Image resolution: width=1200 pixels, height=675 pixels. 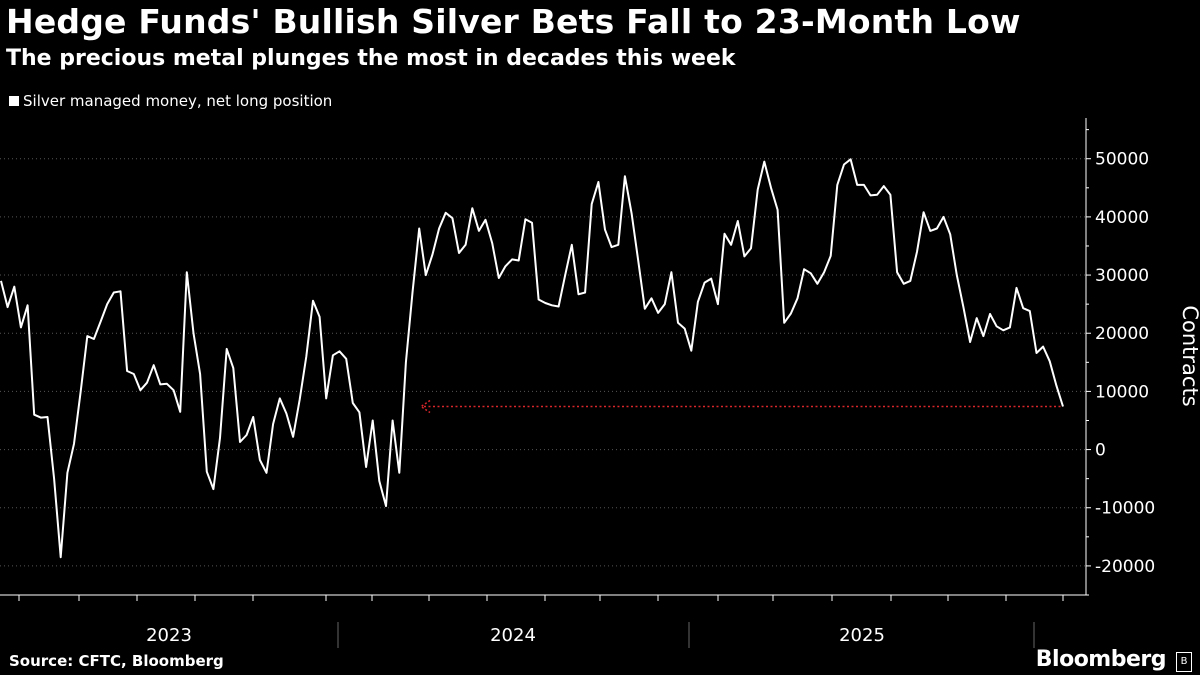 What do you see at coordinates (862, 635) in the screenshot?
I see `x-year-label: 2025` at bounding box center [862, 635].